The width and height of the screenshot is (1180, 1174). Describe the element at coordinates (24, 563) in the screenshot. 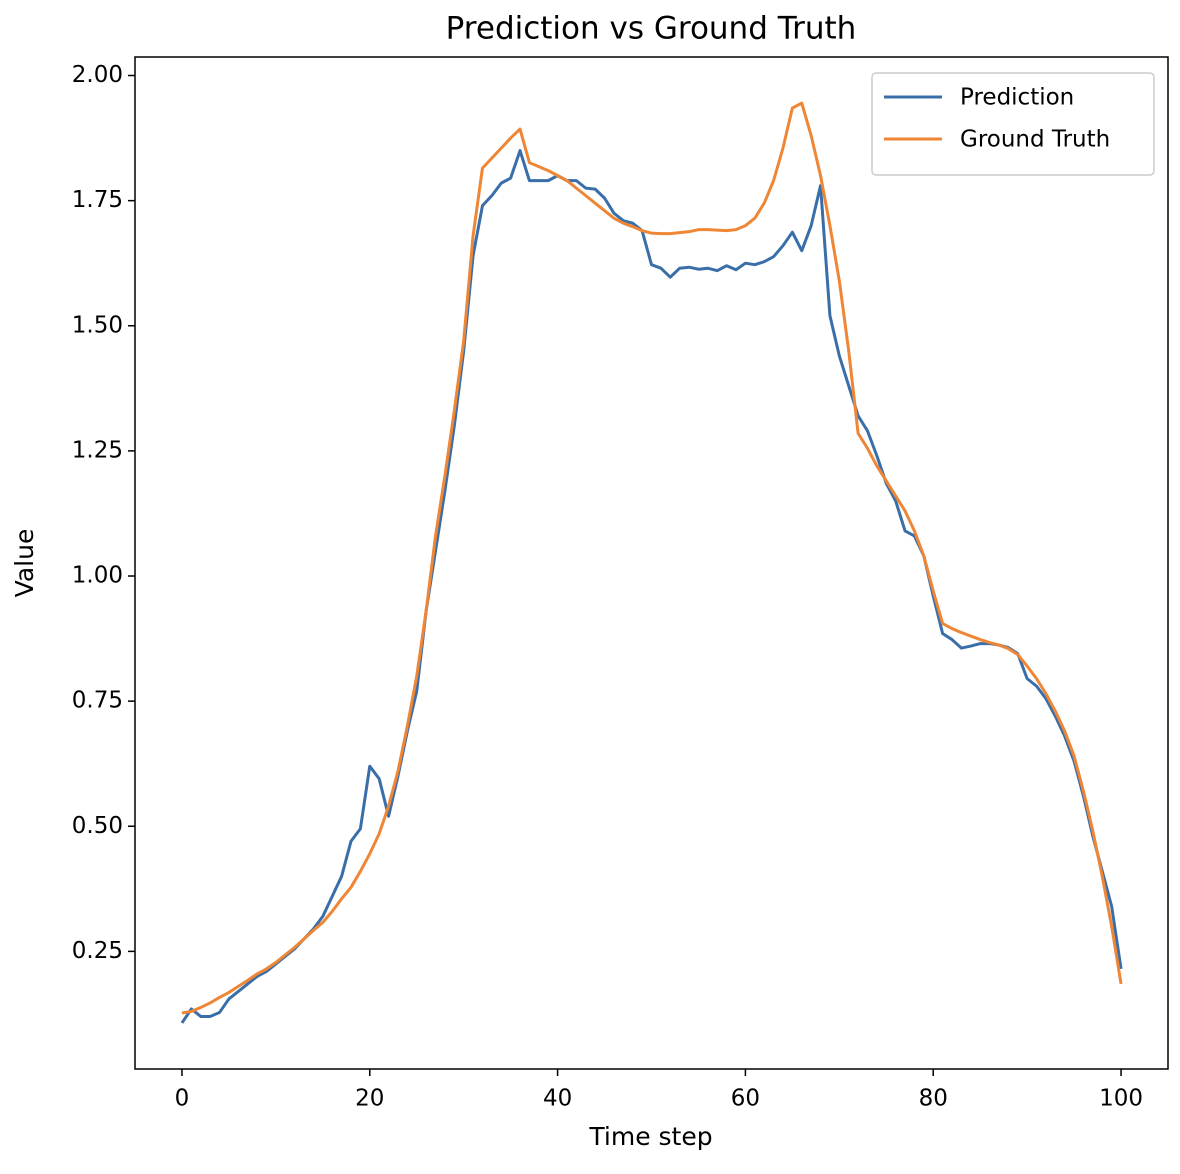

I see `y-axis-label: Value` at that location.